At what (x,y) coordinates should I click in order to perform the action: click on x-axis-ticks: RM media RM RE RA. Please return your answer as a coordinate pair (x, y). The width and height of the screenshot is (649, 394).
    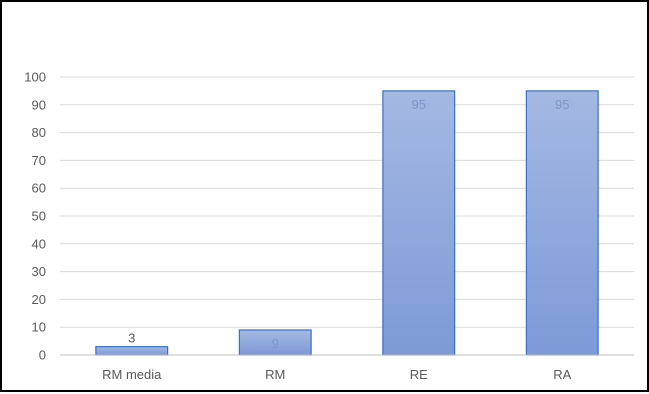
    Looking at the image, I should click on (336, 374).